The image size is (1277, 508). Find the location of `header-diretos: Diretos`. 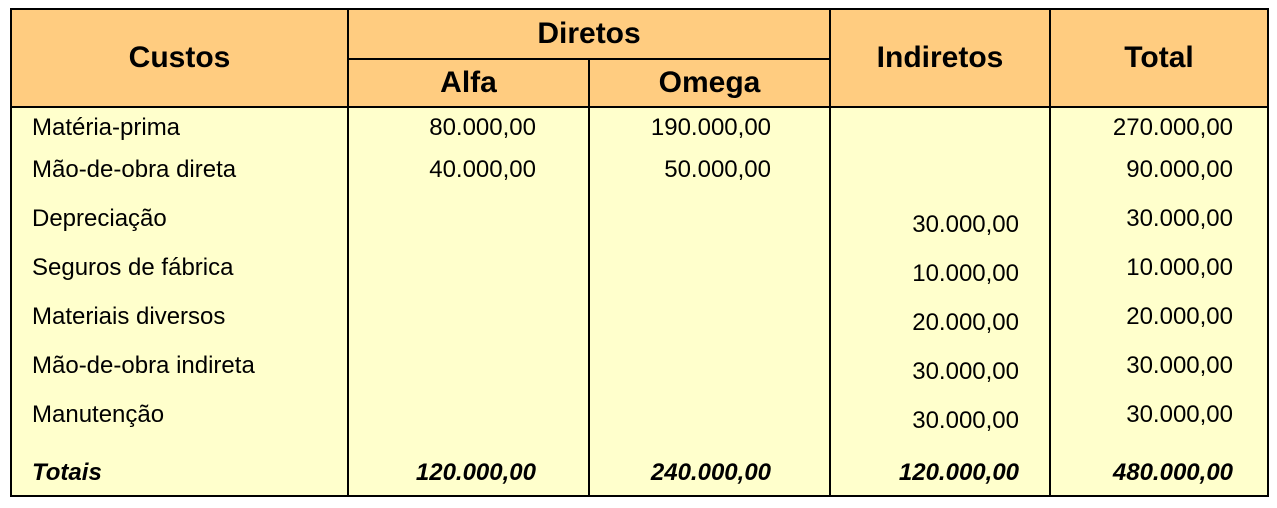

header-diretos: Diretos is located at coordinates (589, 34).